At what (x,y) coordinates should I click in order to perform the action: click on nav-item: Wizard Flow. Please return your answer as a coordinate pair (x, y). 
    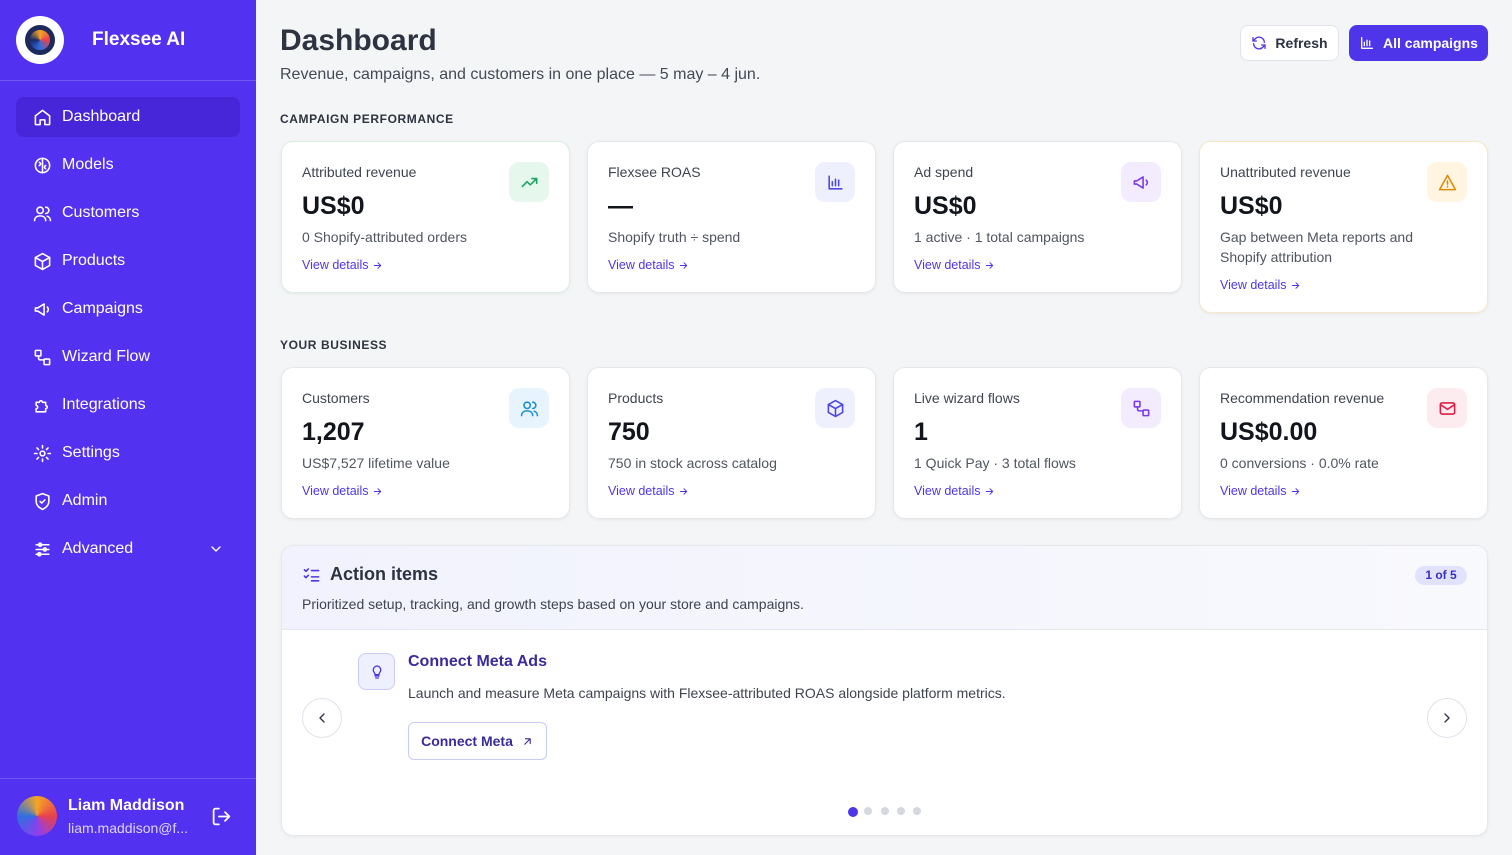
    Looking at the image, I should click on (128, 357).